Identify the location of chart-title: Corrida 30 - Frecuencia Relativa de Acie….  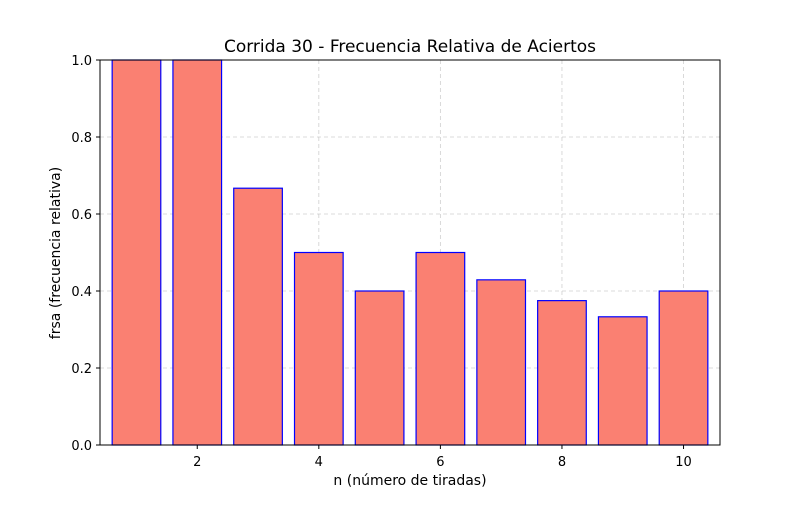
(410, 47).